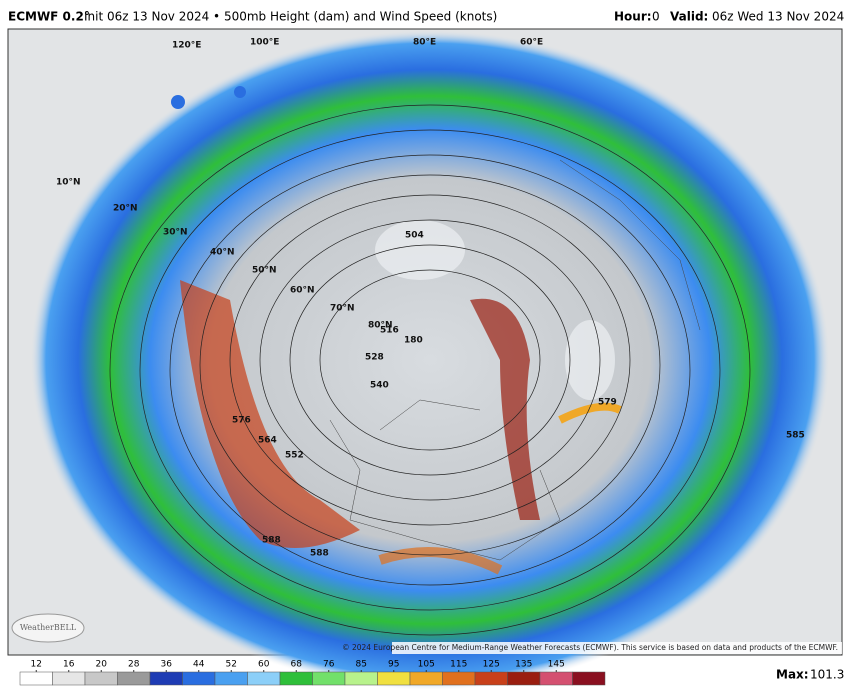 Image resolution: width=850 pixels, height=697 pixels. What do you see at coordinates (656, 17) in the screenshot?
I see `hour: 0` at bounding box center [656, 17].